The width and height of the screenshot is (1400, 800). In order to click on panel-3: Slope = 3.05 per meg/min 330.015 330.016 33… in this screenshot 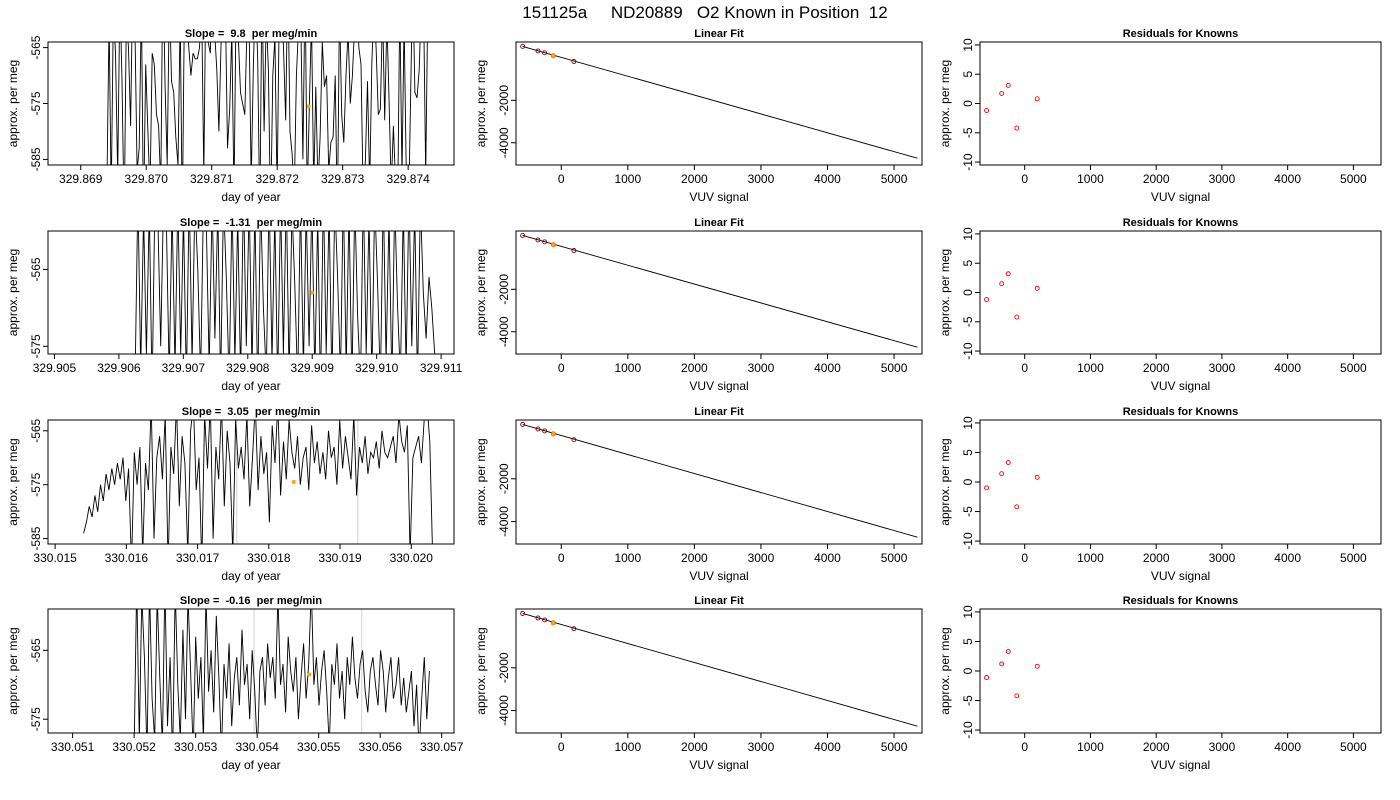, I will do `click(230, 494)`.